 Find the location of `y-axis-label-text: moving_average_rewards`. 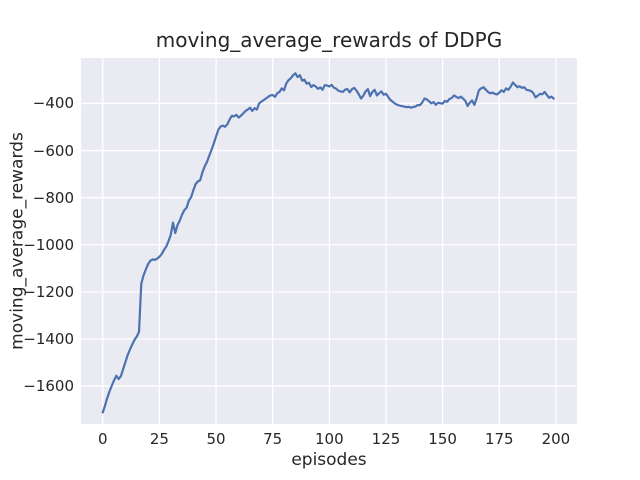

y-axis-label-text: moving_average_rewards is located at coordinates (17, 241).